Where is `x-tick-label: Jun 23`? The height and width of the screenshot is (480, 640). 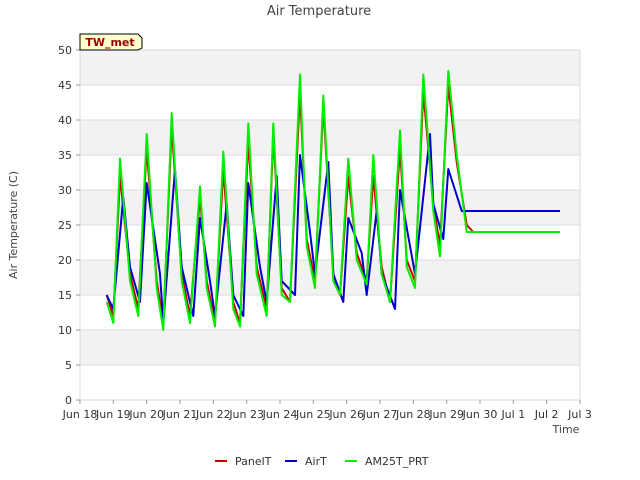
x-tick-label: Jun 23 is located at coordinates (246, 414).